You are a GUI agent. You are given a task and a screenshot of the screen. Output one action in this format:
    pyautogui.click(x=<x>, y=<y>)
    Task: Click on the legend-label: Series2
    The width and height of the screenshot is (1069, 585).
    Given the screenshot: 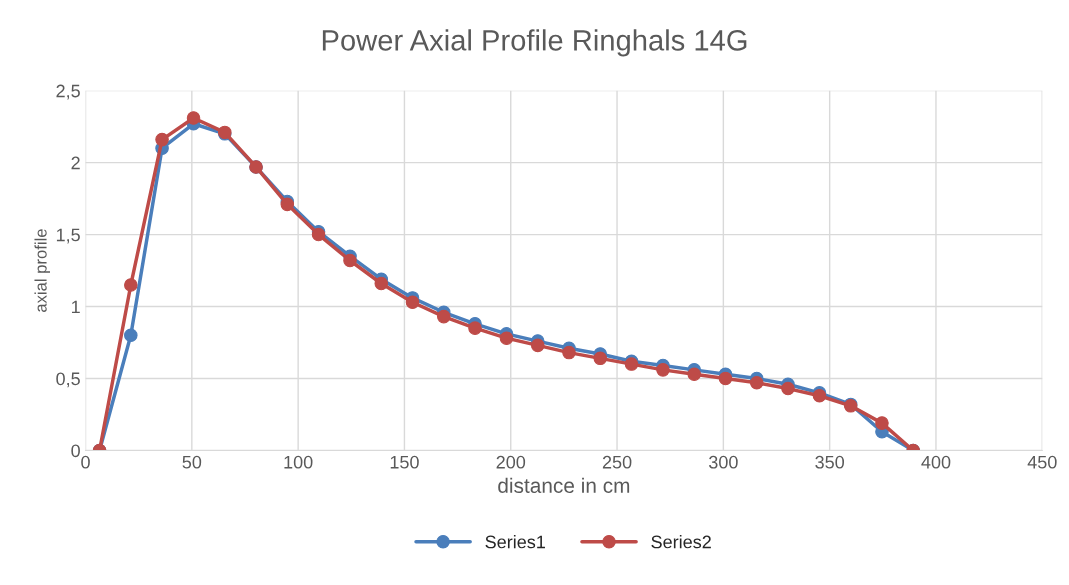 What is the action you would take?
    pyautogui.click(x=681, y=542)
    